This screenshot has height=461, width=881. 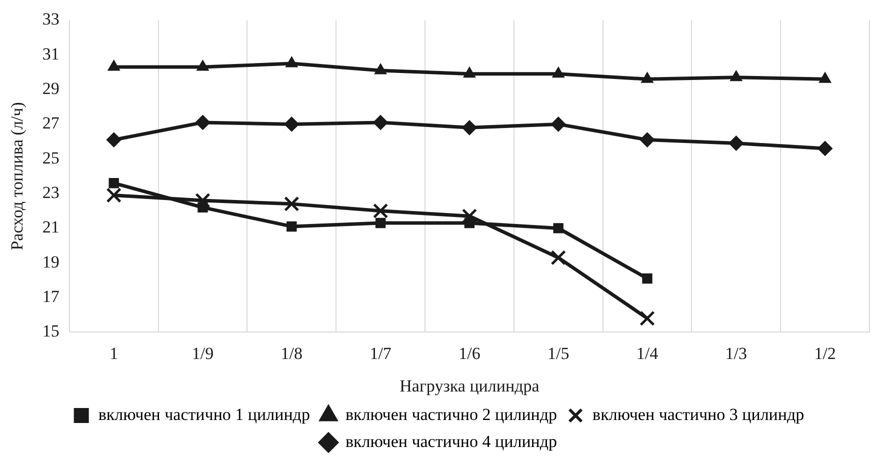 What do you see at coordinates (647, 353) in the screenshot?
I see `x-tick-label: 1/4` at bounding box center [647, 353].